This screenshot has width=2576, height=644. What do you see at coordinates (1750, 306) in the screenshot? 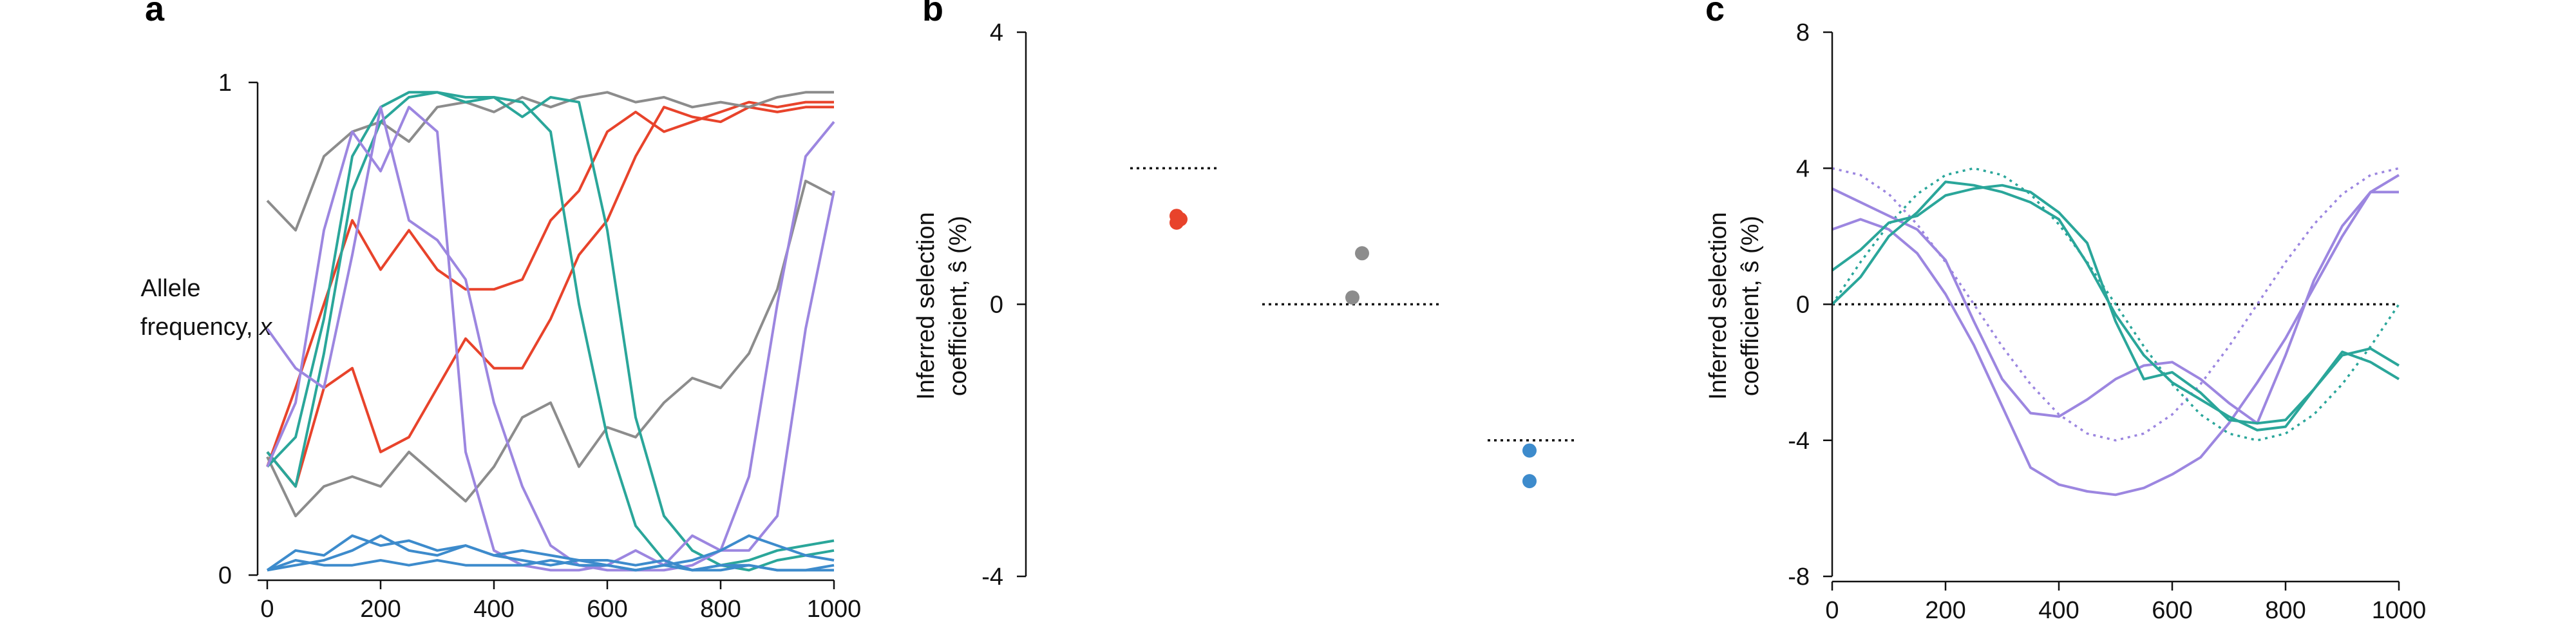
I see `panel-c-ylabel-line2: coefficient, ŝ (%)` at bounding box center [1750, 306].